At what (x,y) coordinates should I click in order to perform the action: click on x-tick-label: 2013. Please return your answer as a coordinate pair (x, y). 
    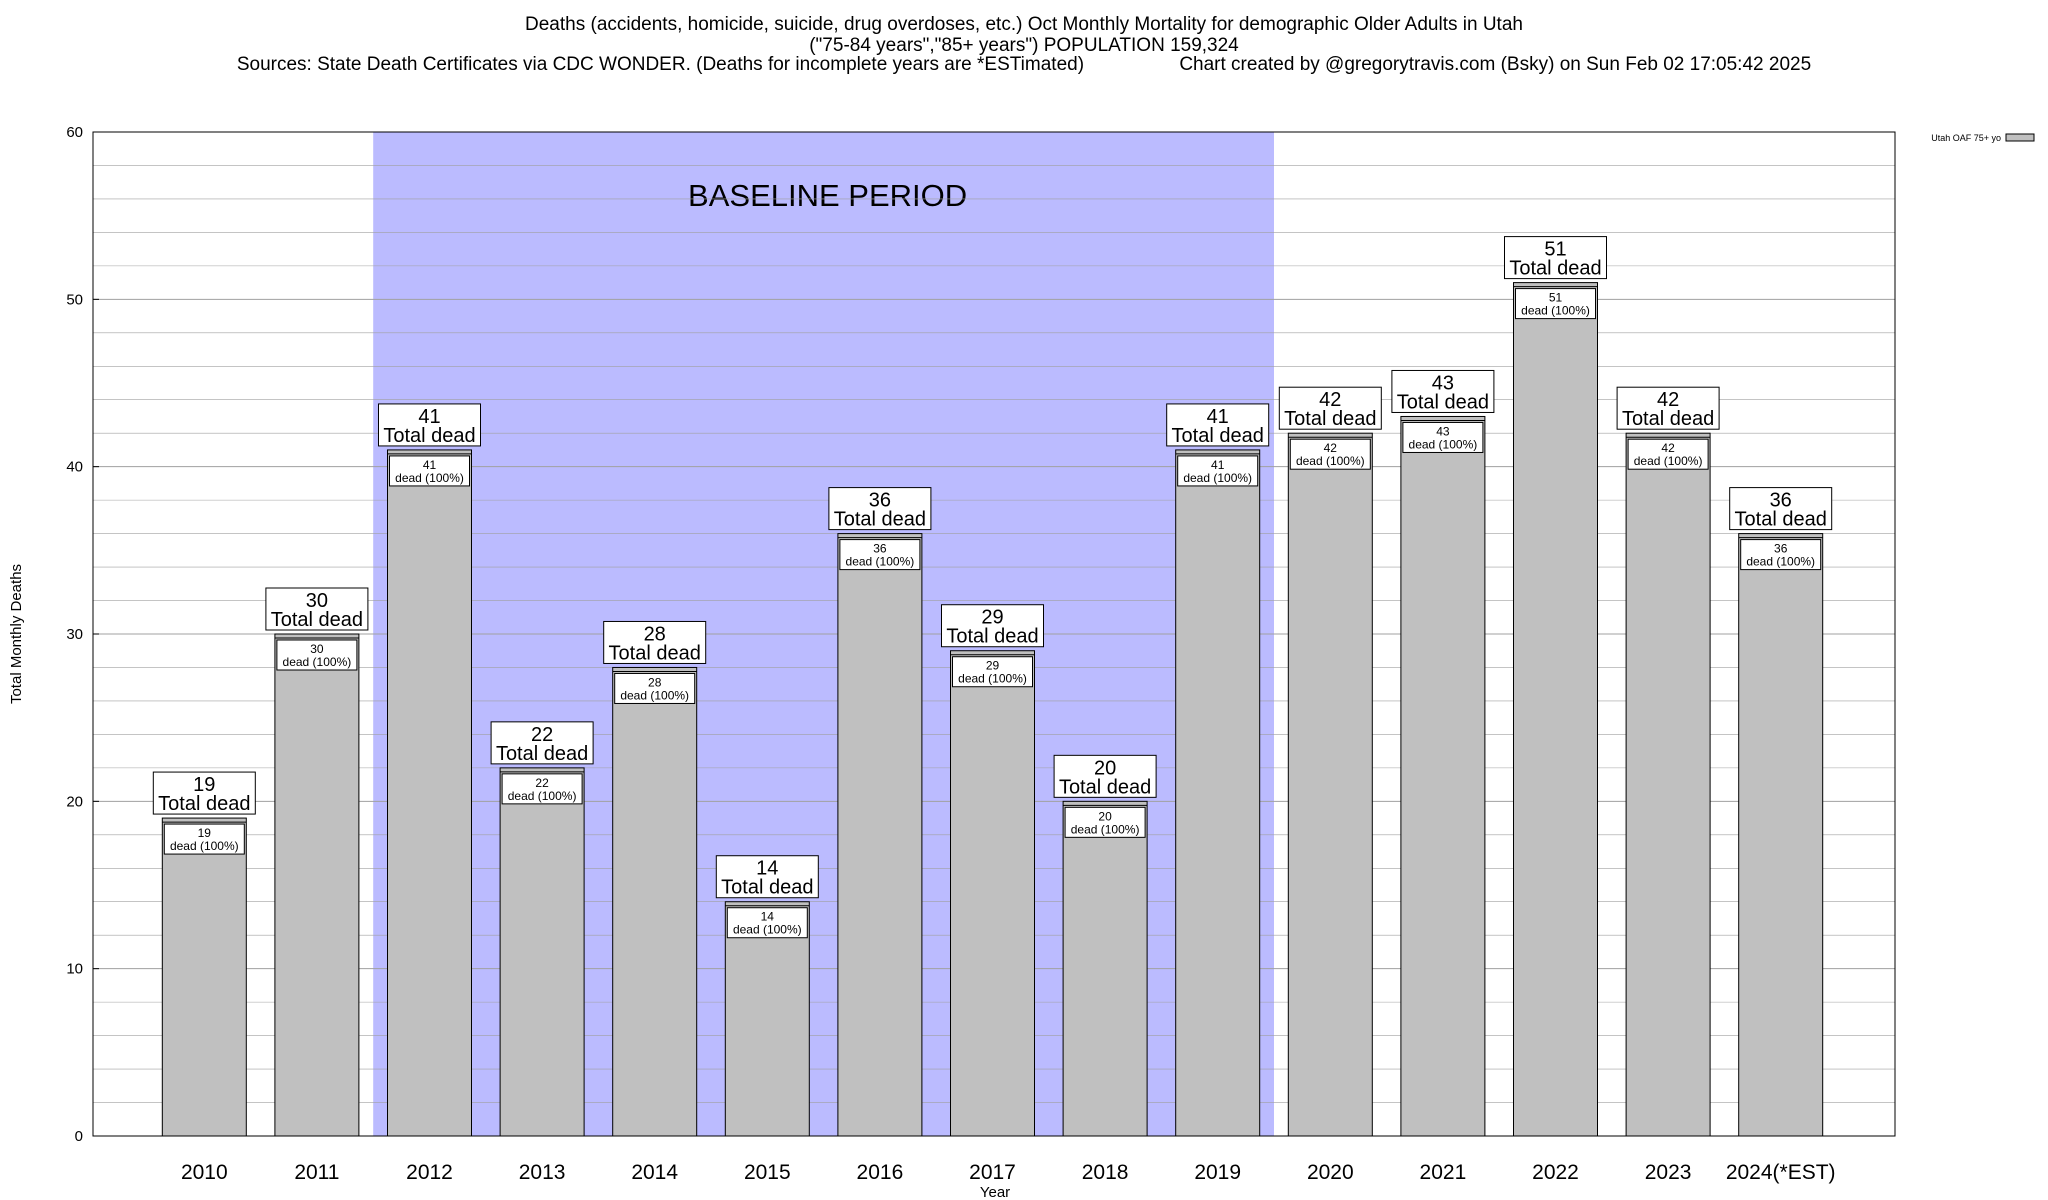
    Looking at the image, I should click on (542, 1172).